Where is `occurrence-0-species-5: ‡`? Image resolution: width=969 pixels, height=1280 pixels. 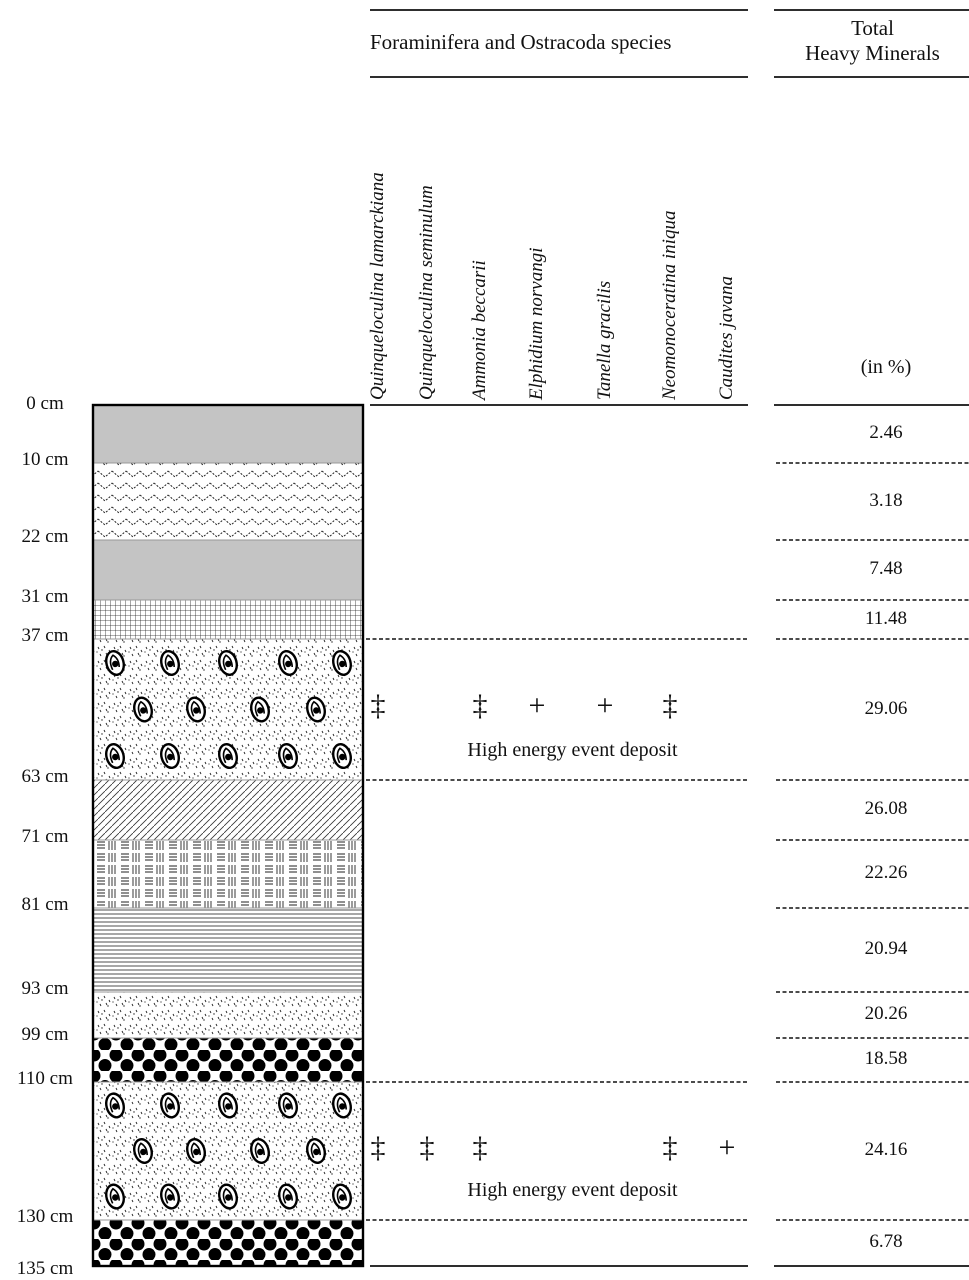
occurrence-0-species-5: ‡ is located at coordinates (670, 706).